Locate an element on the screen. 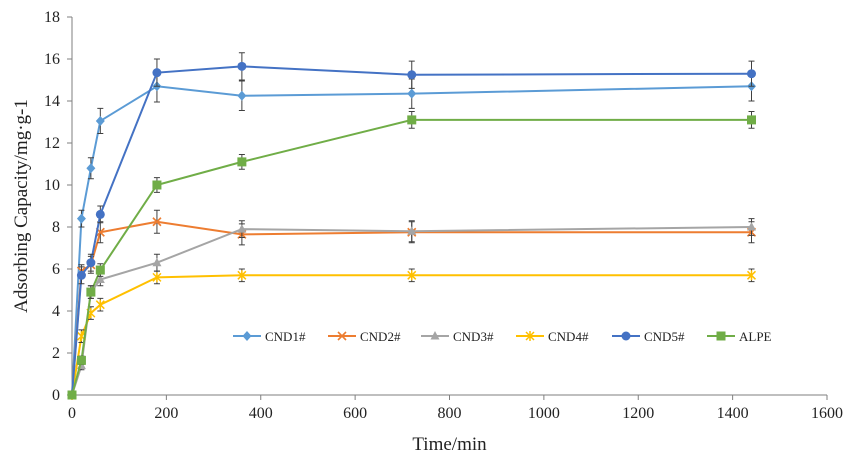 The width and height of the screenshot is (859, 462). x-axis-ticks: 0 200 400 600 800 1000 1200 1400 1600 is located at coordinates (455, 408).